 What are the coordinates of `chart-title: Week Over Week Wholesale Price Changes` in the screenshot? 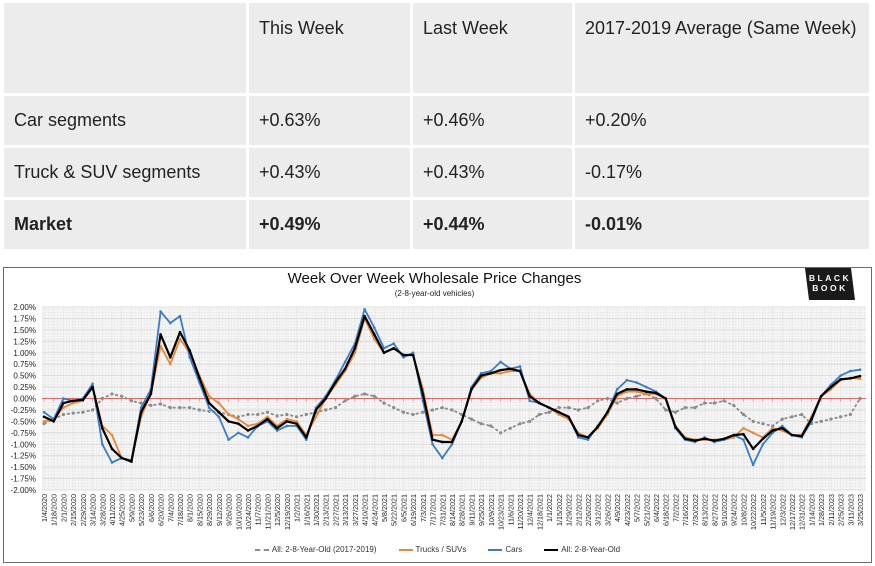 It's located at (434, 278).